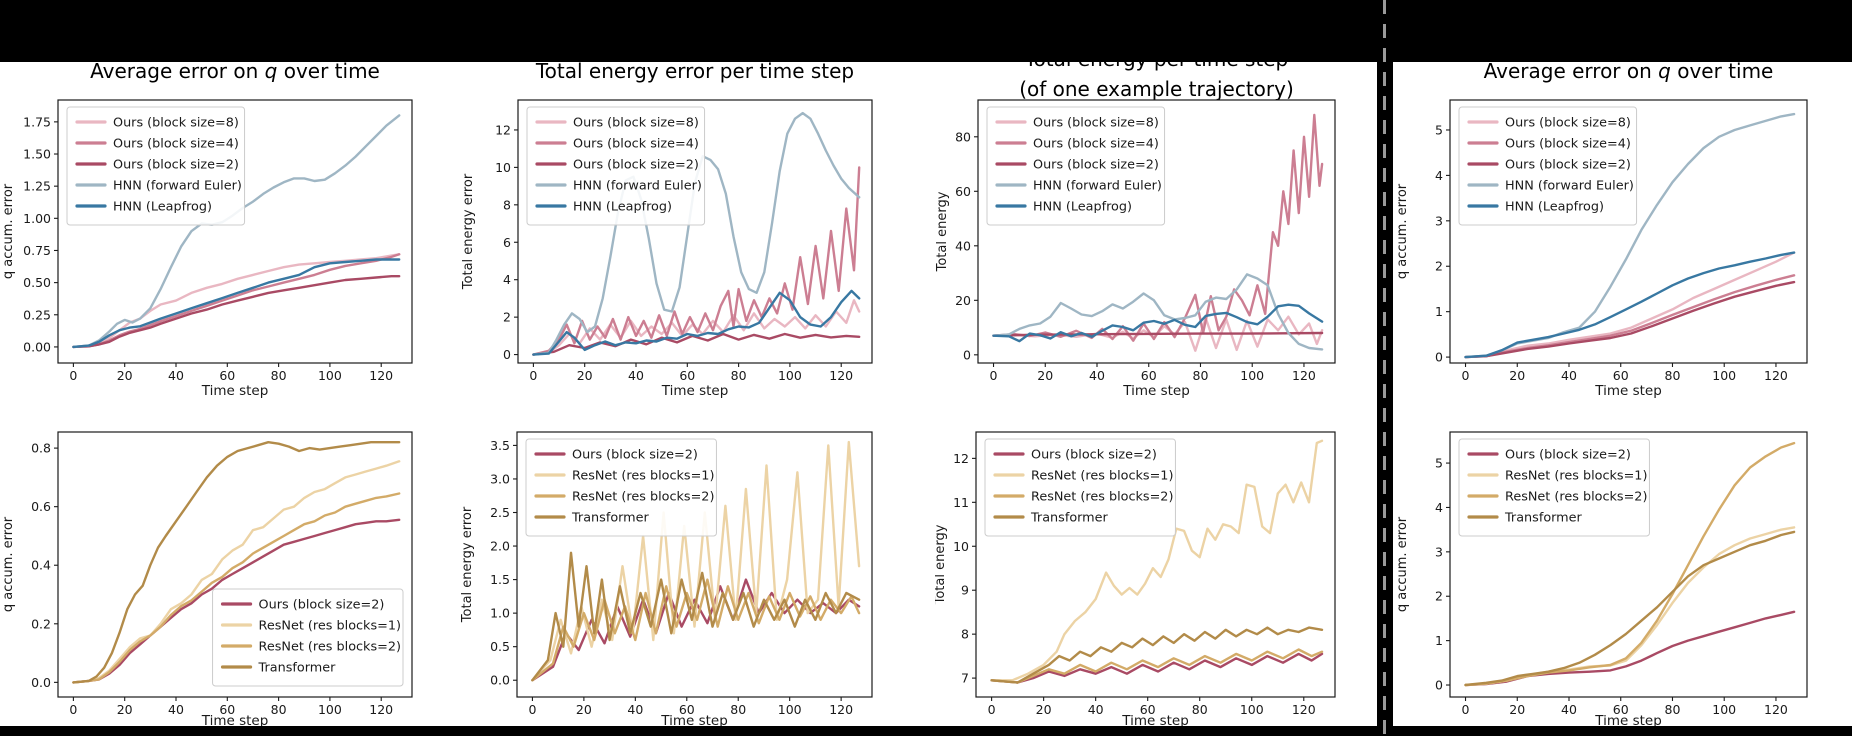  Describe the element at coordinates (500, 613) in the screenshot. I see `svg-text: 1.0` at that location.